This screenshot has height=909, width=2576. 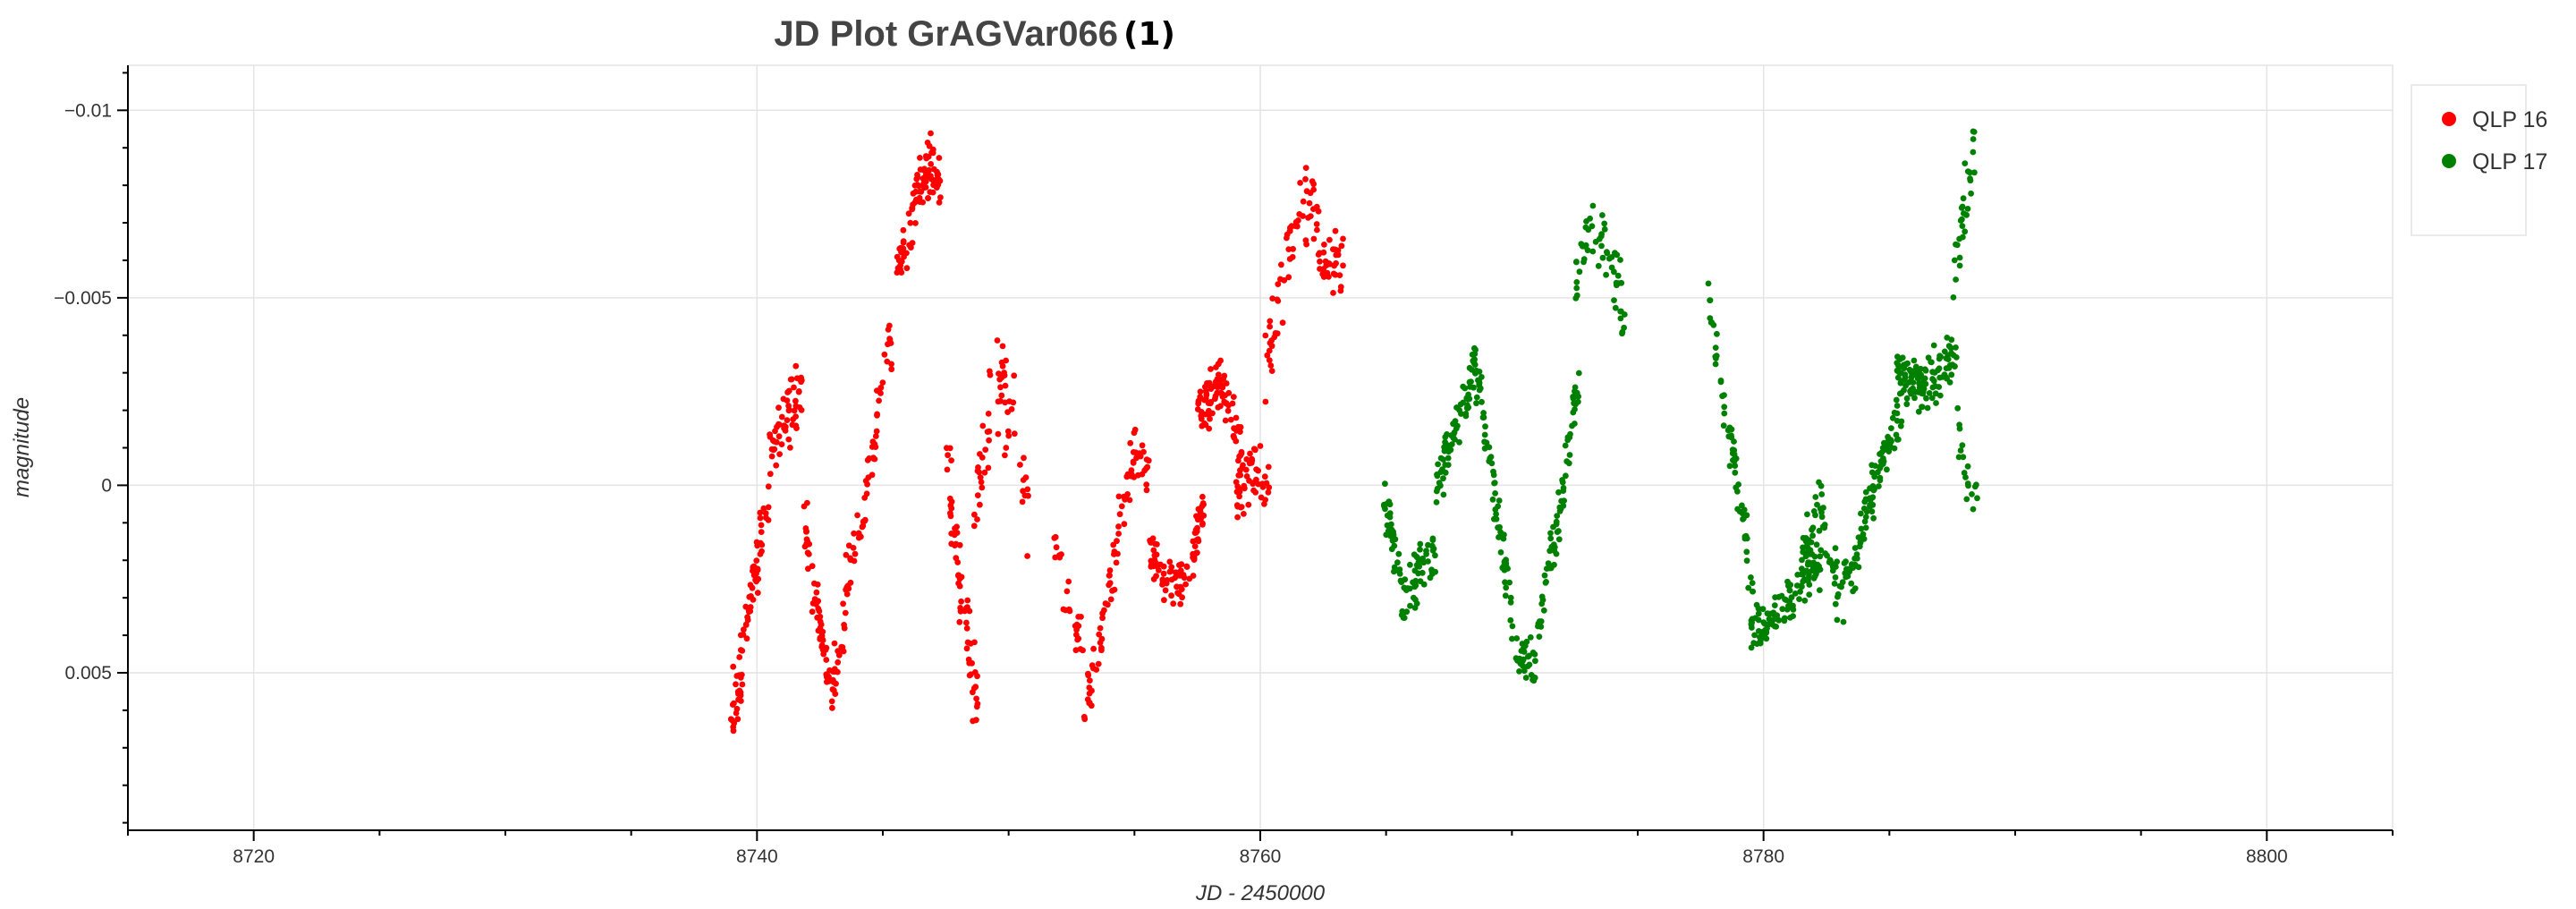 I want to click on x-axis-label: JD - 2450000, so click(x=1260, y=893).